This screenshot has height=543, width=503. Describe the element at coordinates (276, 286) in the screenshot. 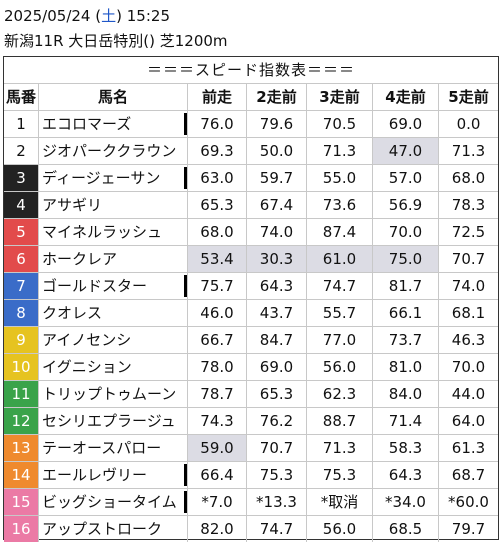

I see `speed-index-value: 64.3` at that location.